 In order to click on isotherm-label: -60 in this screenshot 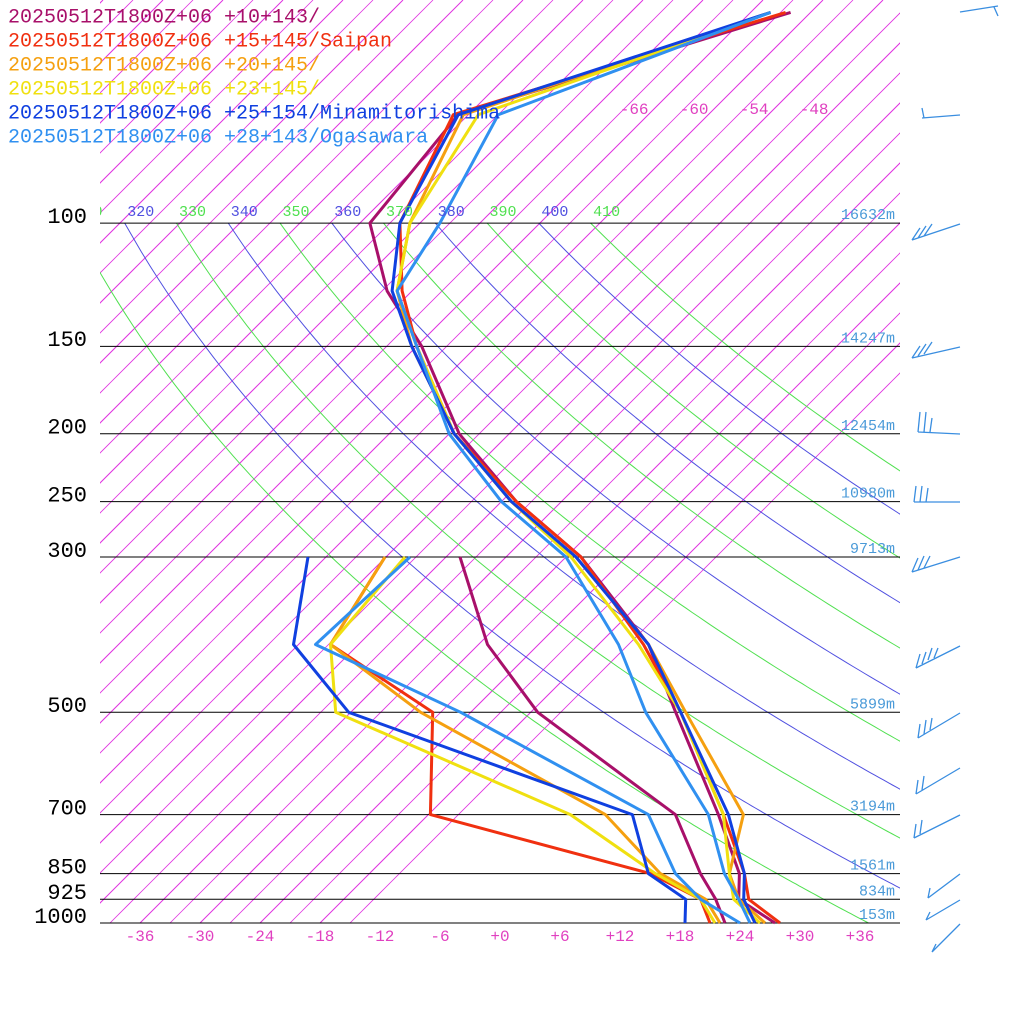, I will do `click(694, 110)`.